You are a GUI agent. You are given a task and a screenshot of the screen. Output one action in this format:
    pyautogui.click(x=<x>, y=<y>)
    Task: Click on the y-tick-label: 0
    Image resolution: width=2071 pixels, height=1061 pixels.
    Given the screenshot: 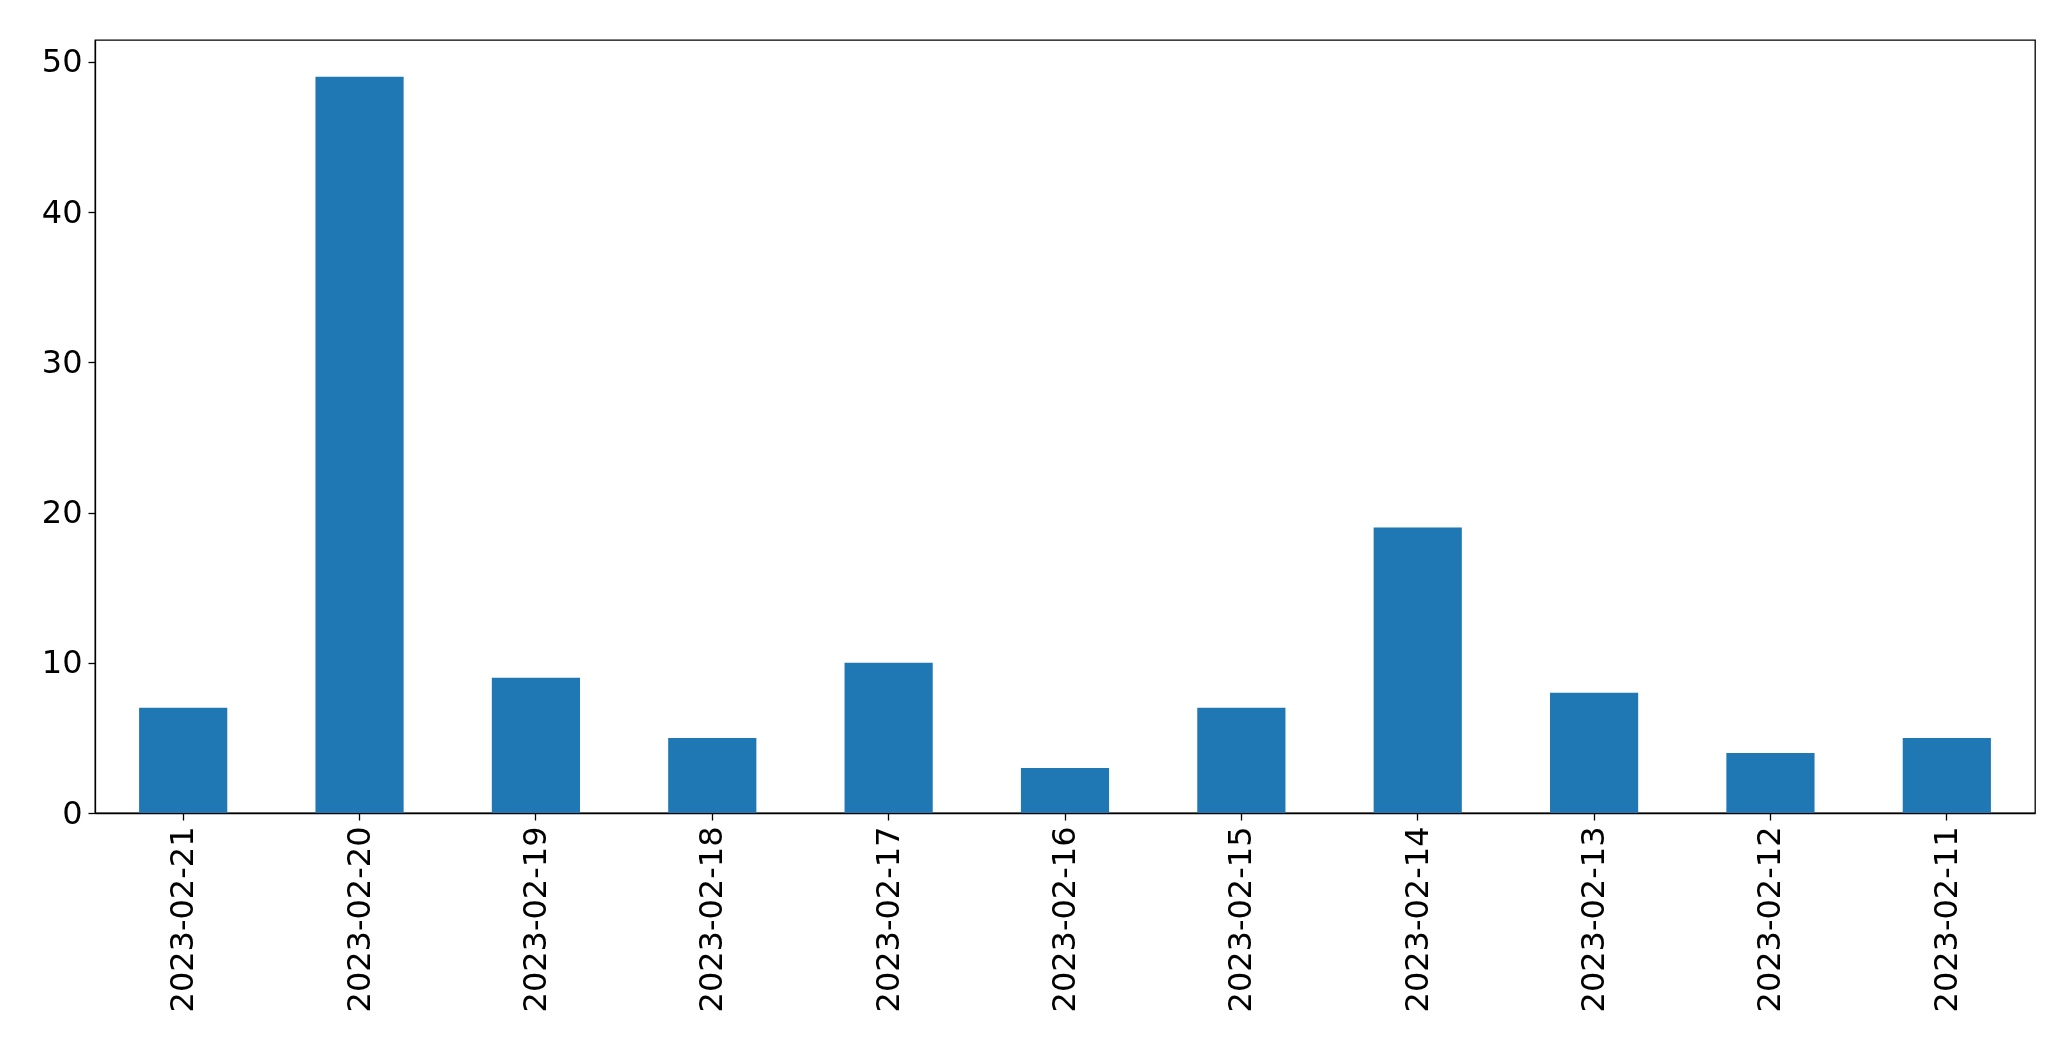 What is the action you would take?
    pyautogui.click(x=72, y=812)
    